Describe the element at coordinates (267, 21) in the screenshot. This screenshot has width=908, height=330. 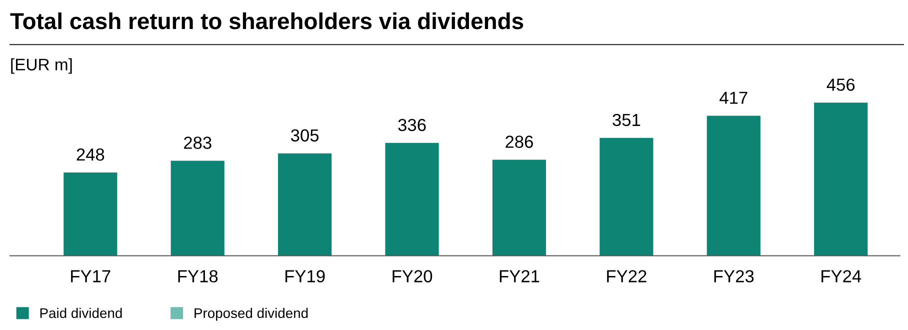
I see `chart-title: Total cash return to shareholders via dividends` at that location.